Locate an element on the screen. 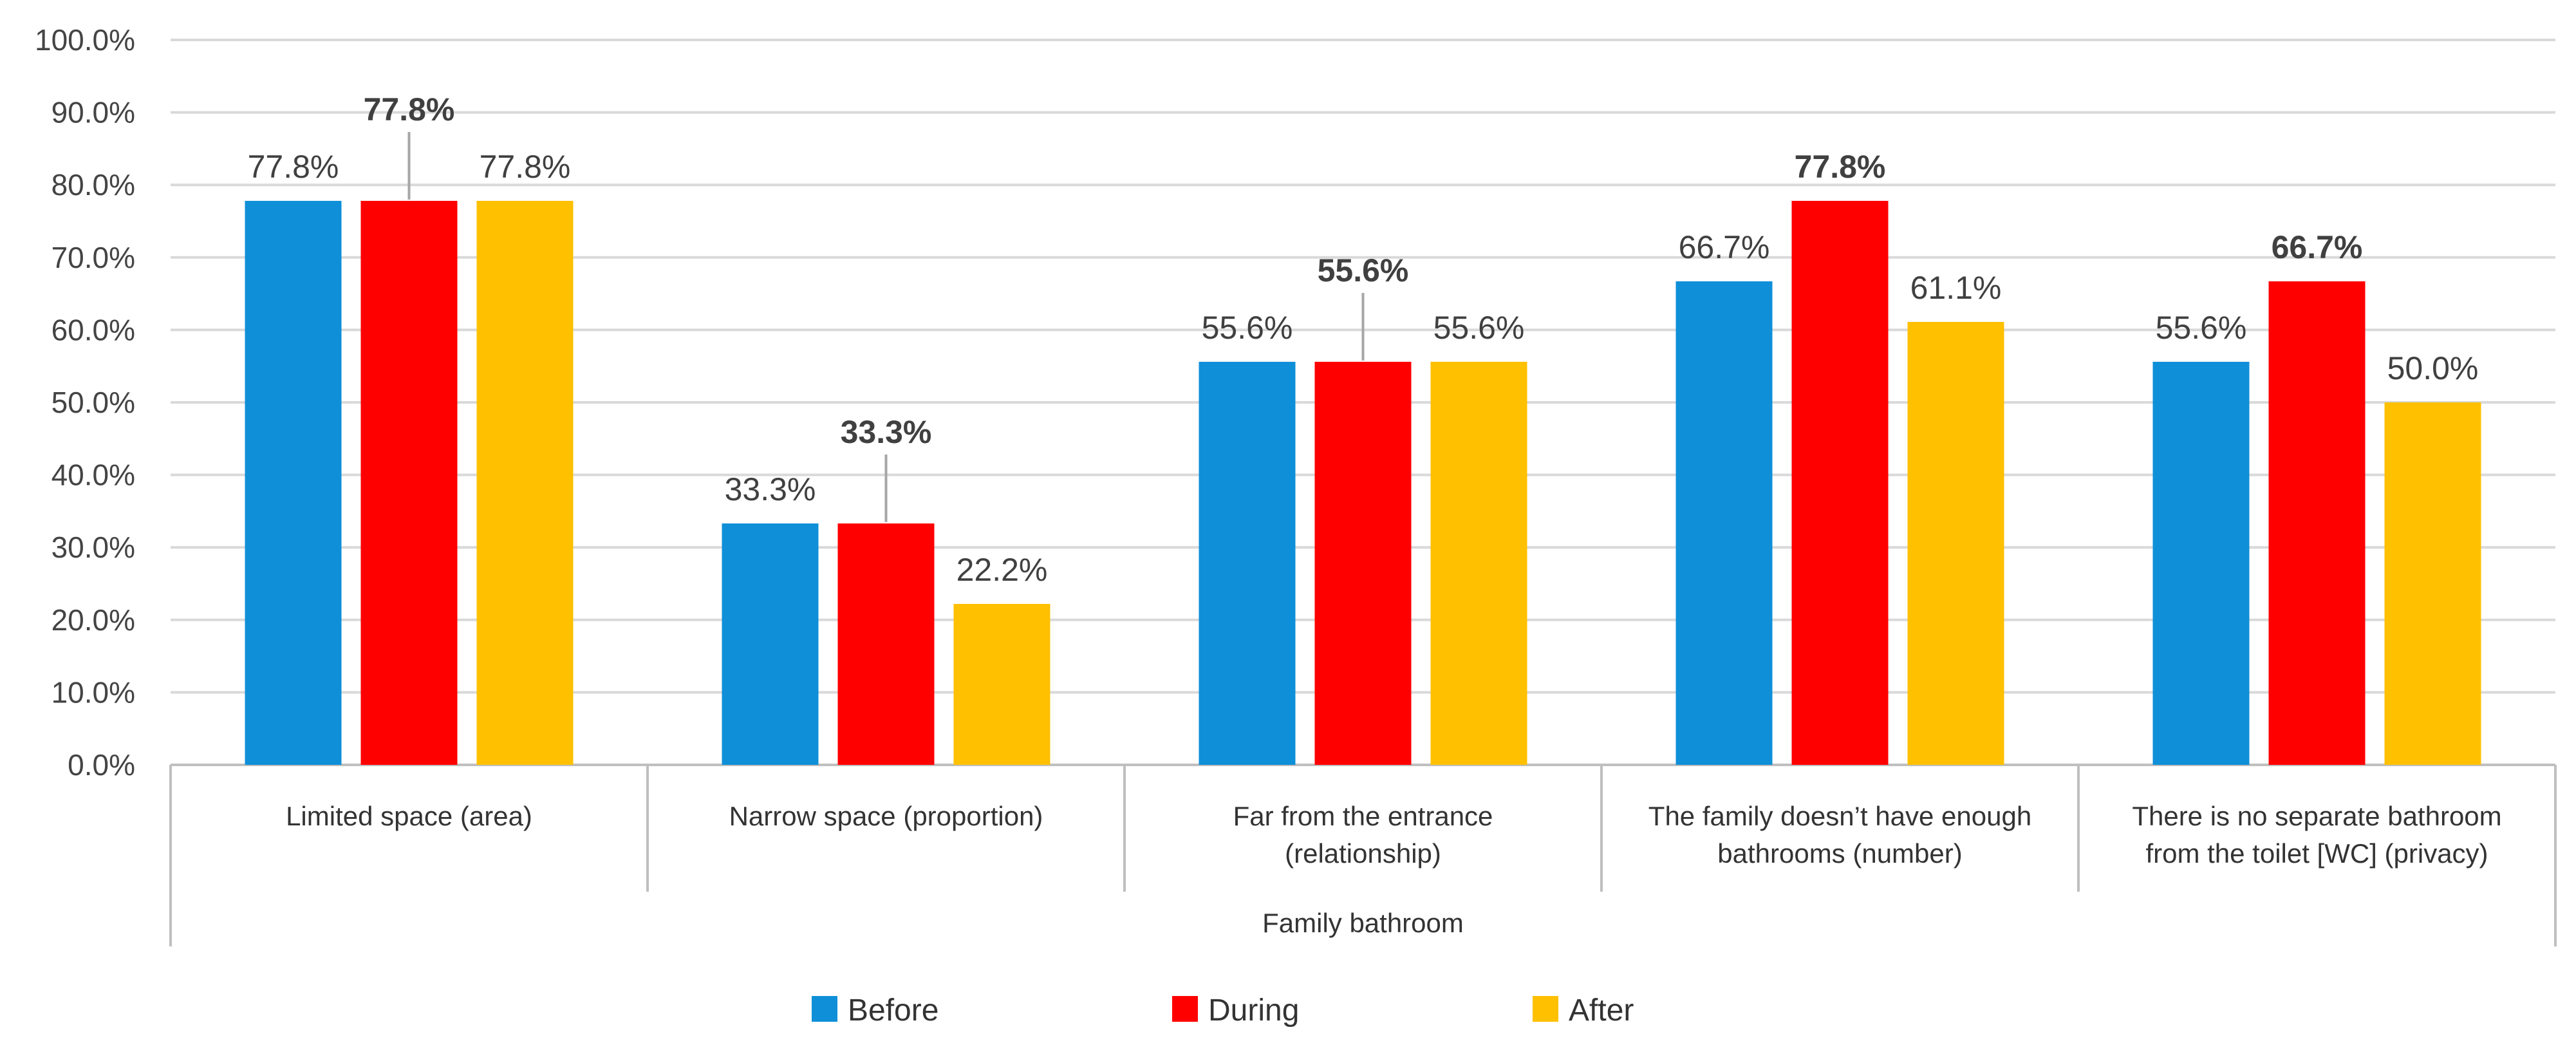 This screenshot has width=2576, height=1043. y-tick-label: 40.0% is located at coordinates (93, 475).